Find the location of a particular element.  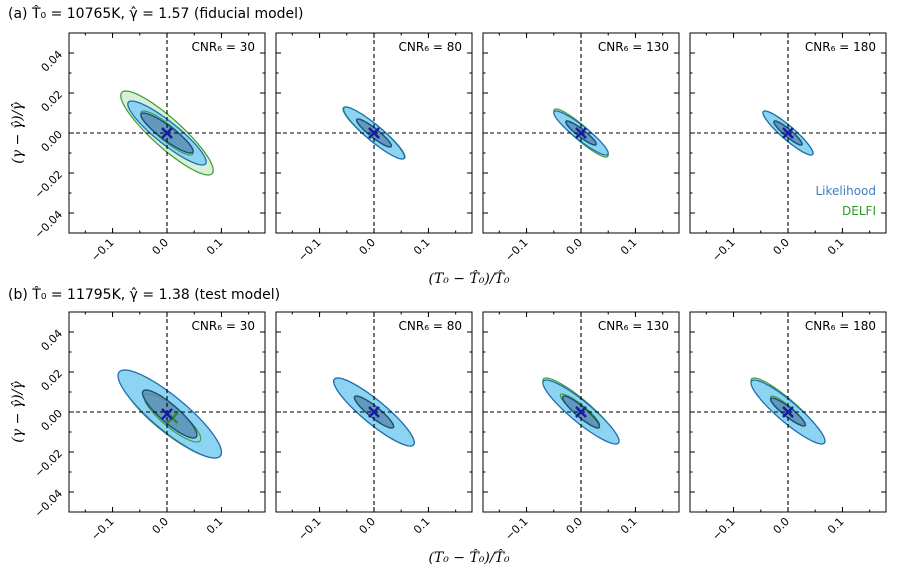

panel-0-3: −0.1 0.0 0.1 CNR₆ = 180 Likelihood DELFI is located at coordinates (788, 148).